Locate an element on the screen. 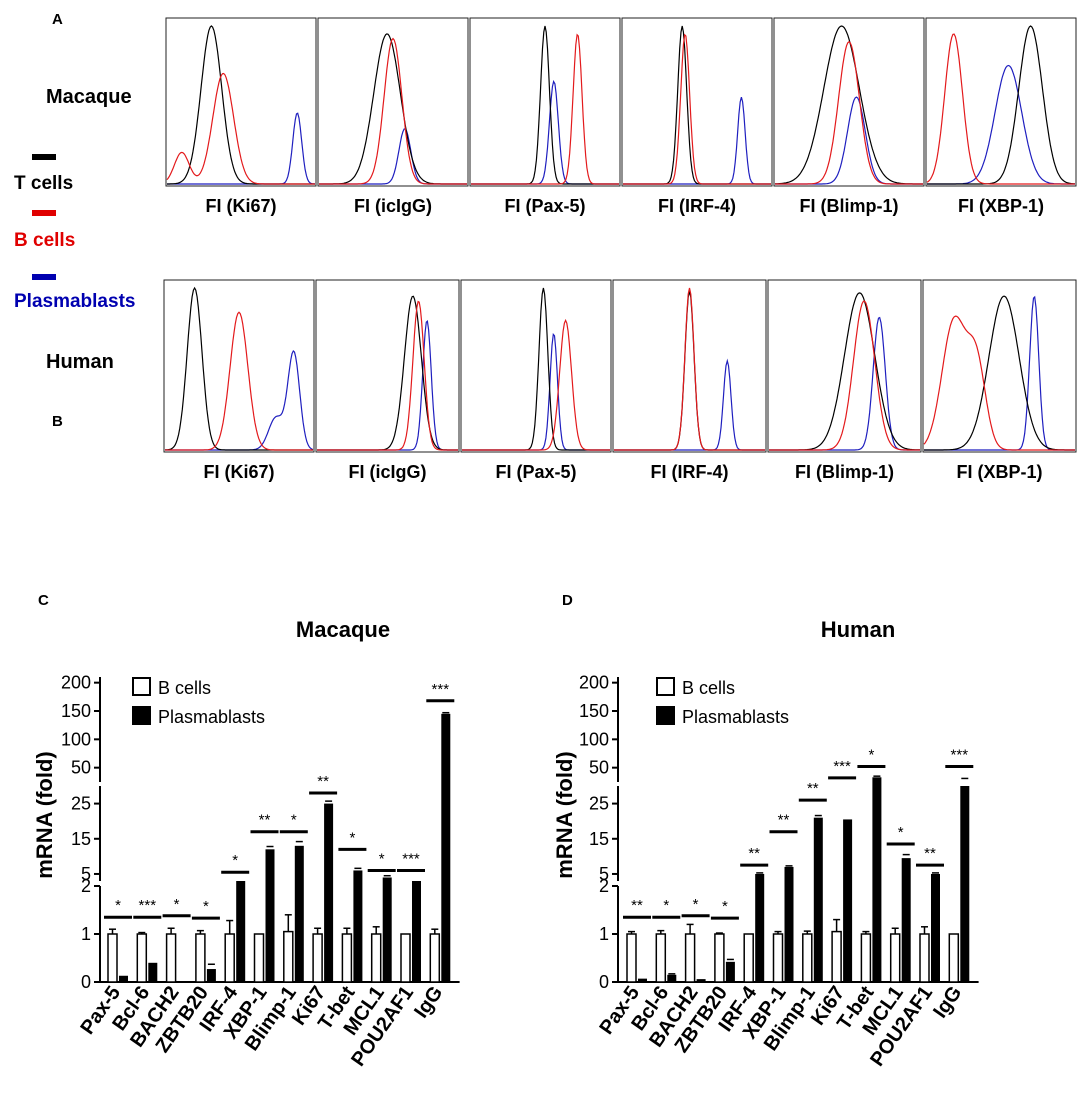  legend-swatch-plasmablasts-macaque is located at coordinates (141, 715).